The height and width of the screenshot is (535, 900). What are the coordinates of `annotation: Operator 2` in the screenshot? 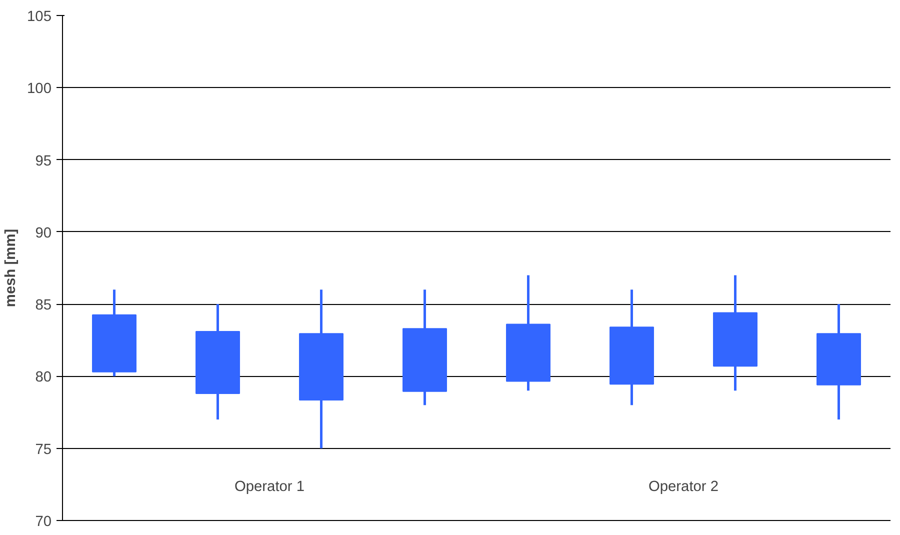 It's located at (683, 486).